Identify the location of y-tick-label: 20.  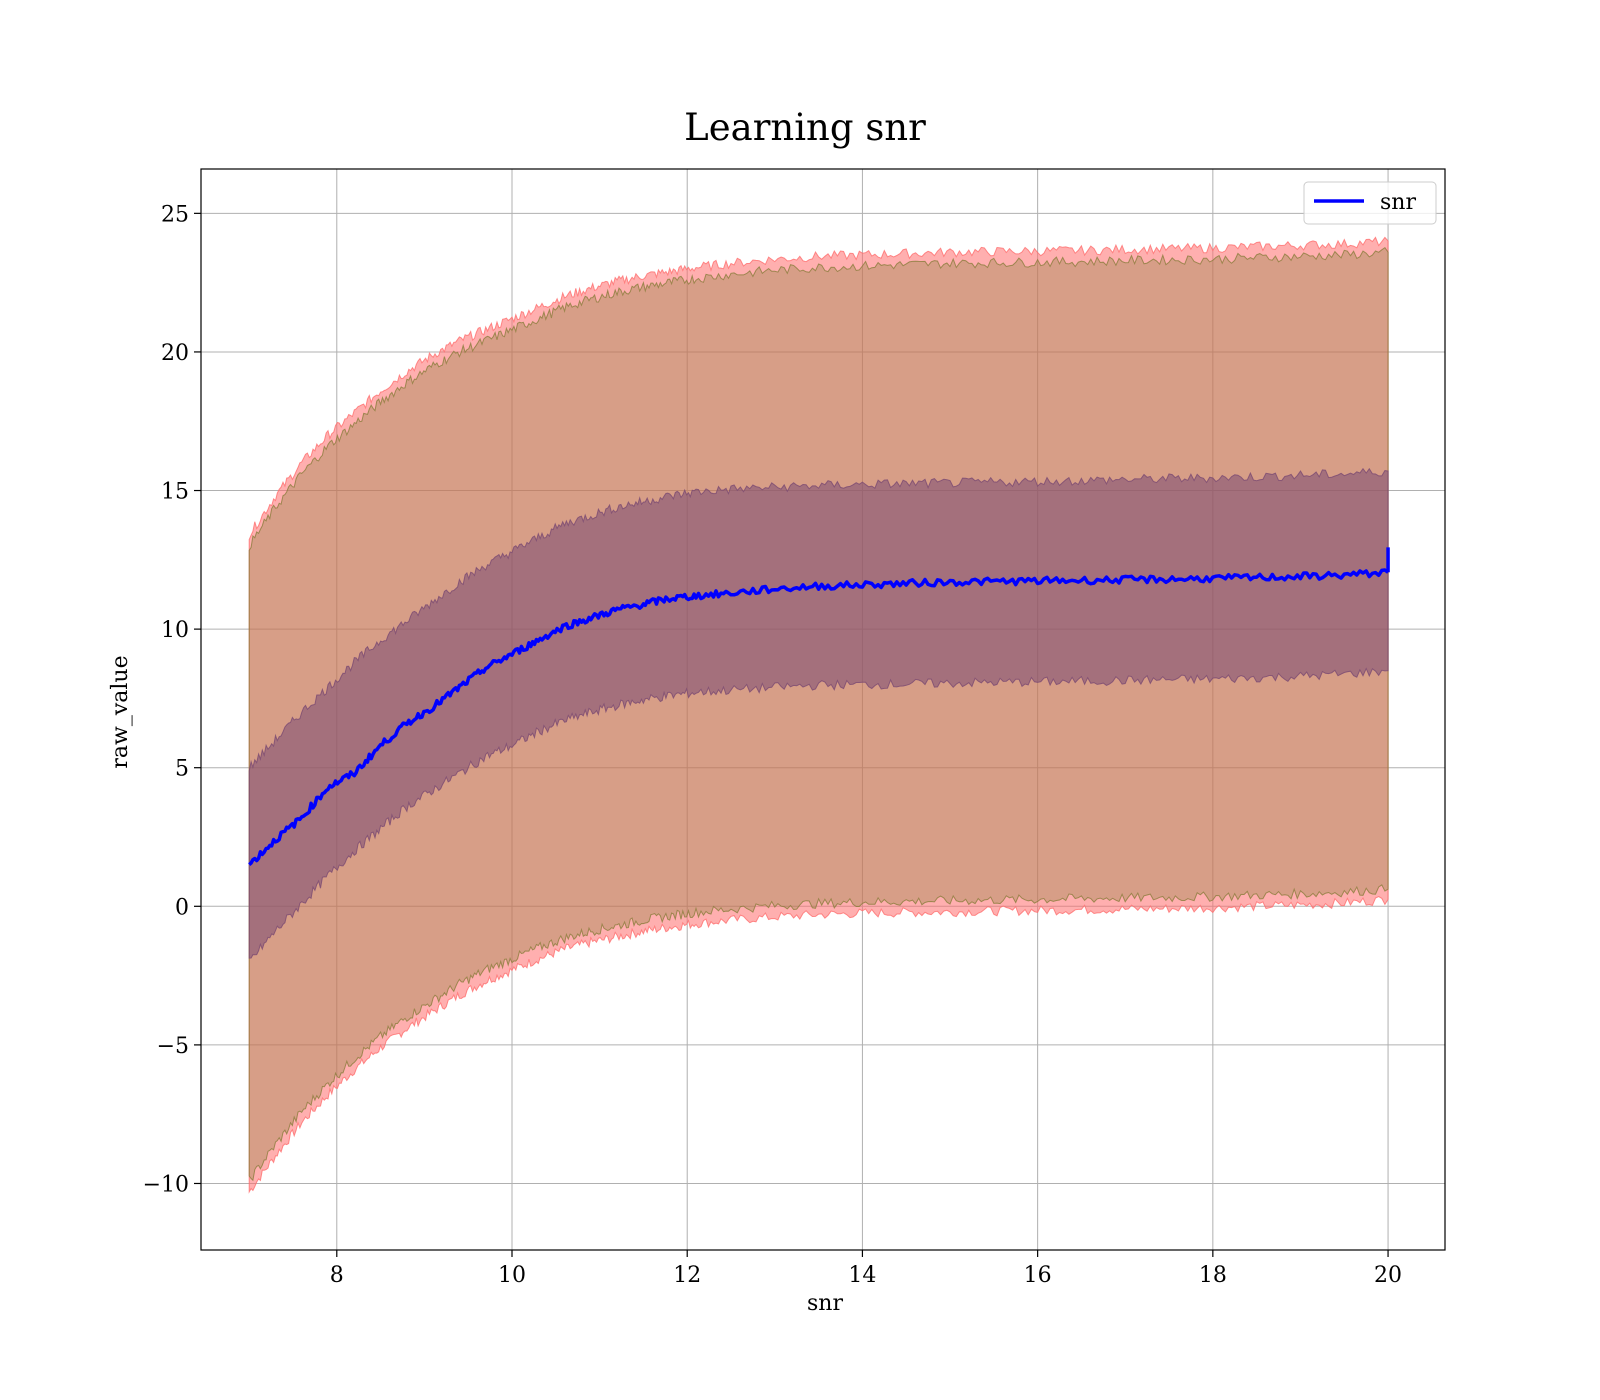
(175, 353).